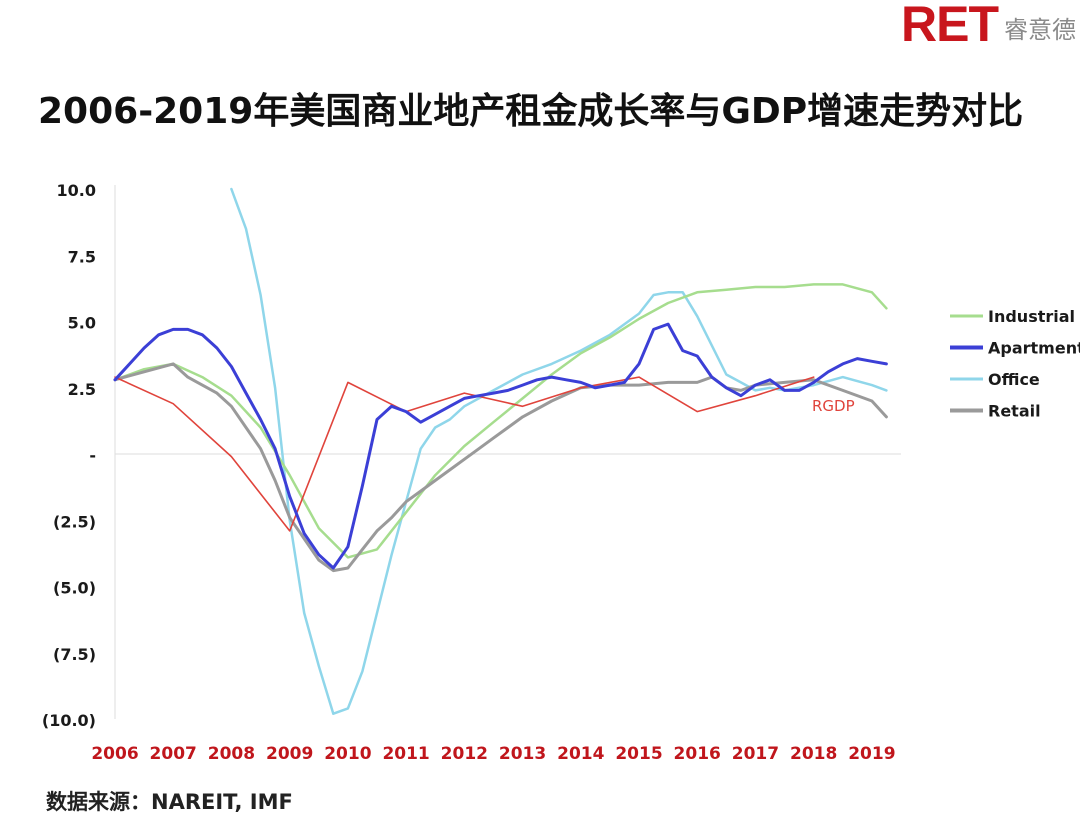 This screenshot has width=1080, height=826. What do you see at coordinates (169, 802) in the screenshot?
I see `data-source-note: 数据来源：NAREIT, IMF` at bounding box center [169, 802].